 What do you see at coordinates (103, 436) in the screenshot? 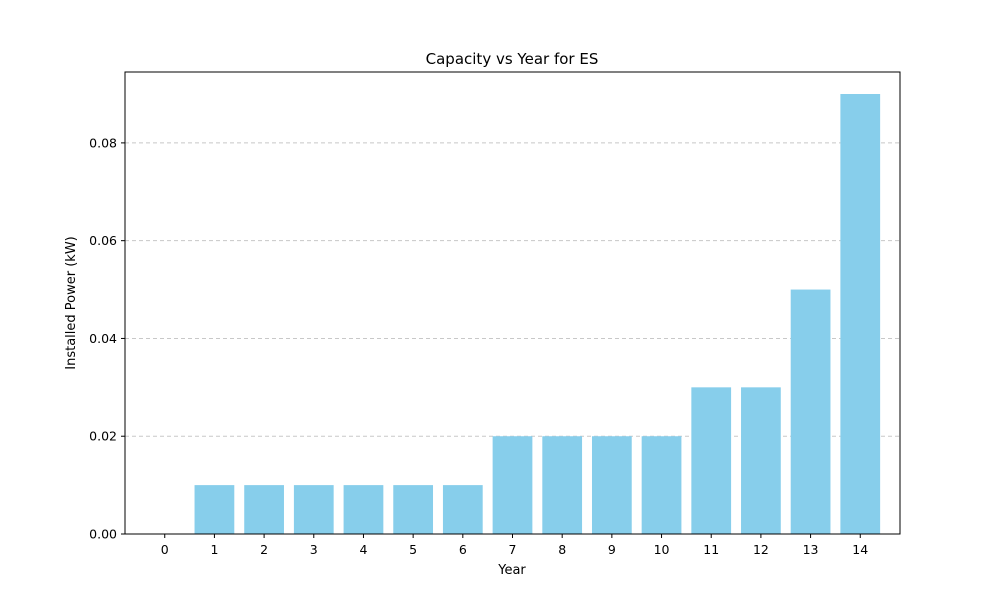
I see `y-tick-label: 0.02` at bounding box center [103, 436].